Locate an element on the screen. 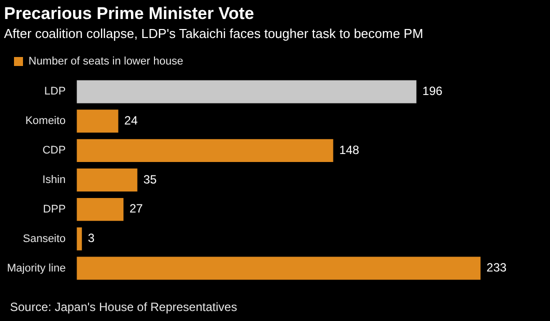  data-label: 233 is located at coordinates (496, 267).